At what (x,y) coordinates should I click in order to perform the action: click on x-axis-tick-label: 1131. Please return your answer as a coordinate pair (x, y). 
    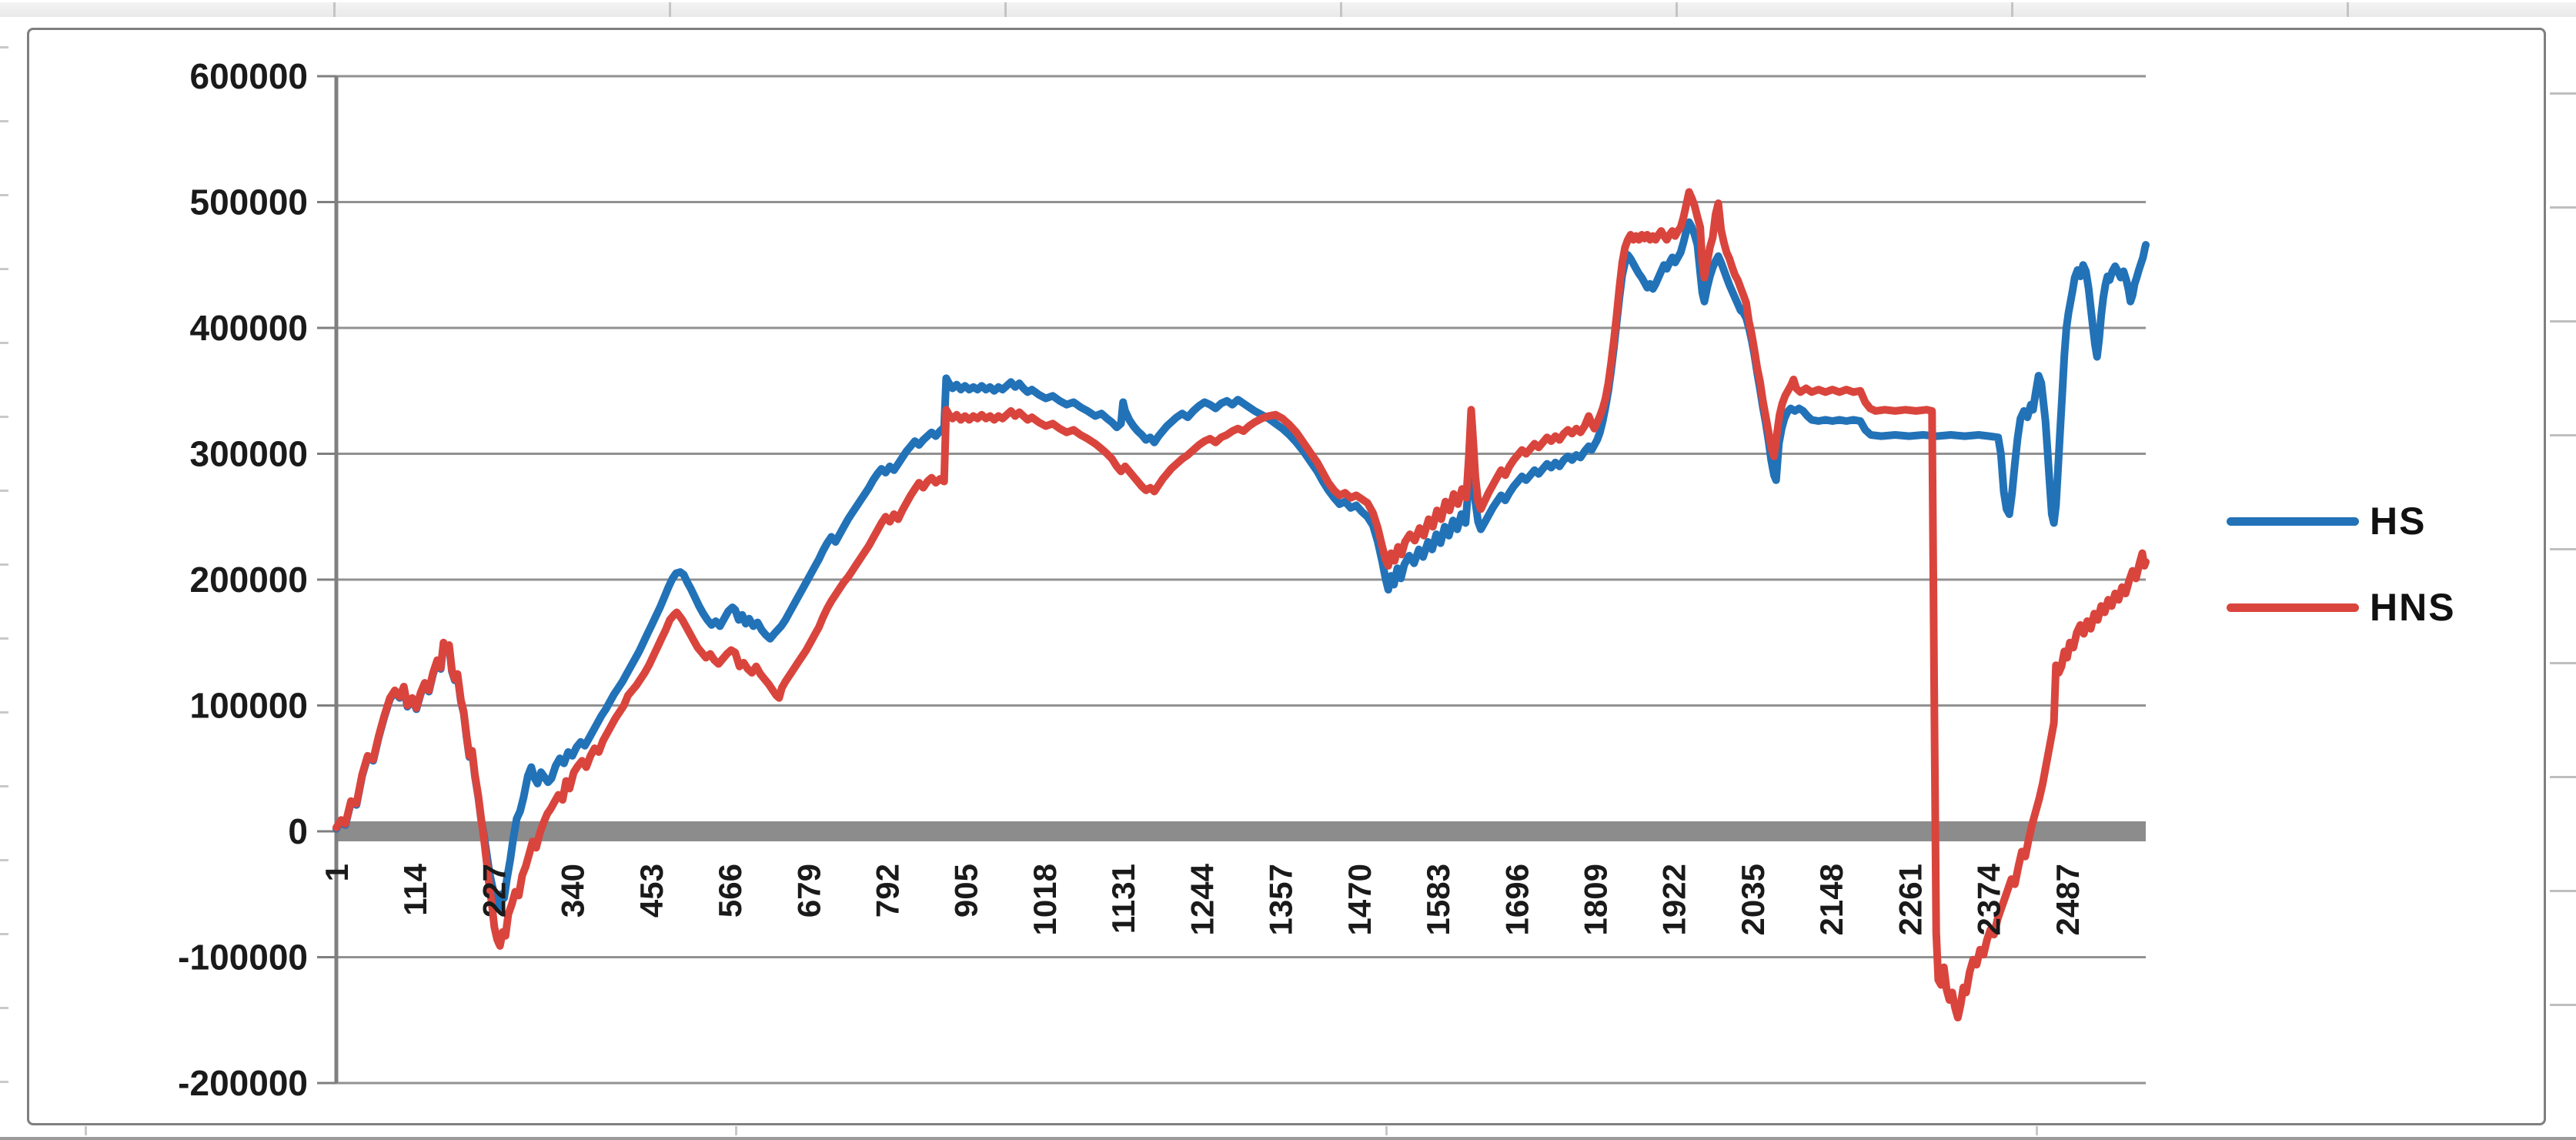
    Looking at the image, I should click on (1123, 899).